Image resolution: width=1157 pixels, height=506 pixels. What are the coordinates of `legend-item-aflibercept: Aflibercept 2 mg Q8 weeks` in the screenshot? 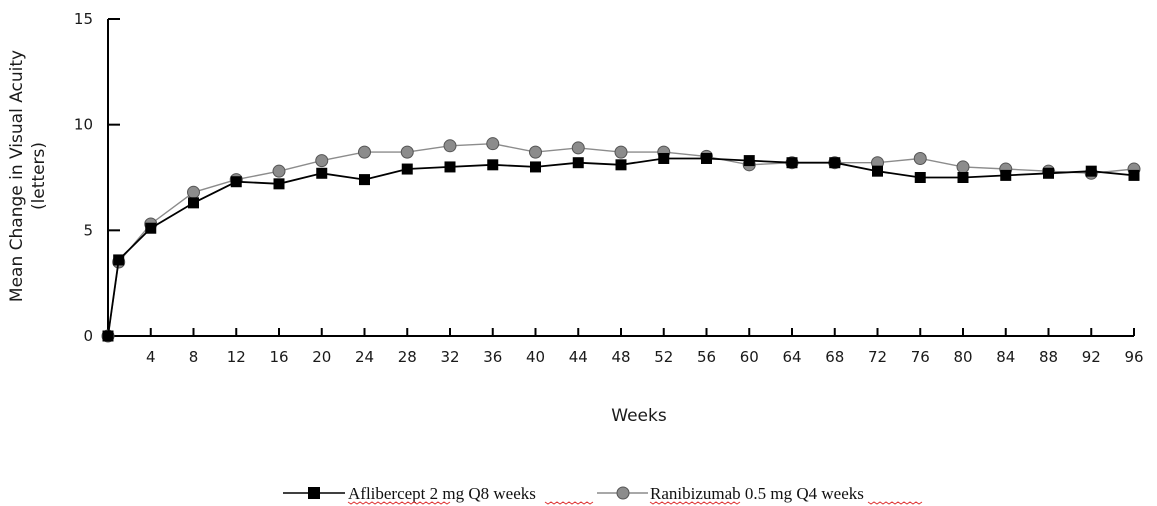 It's located at (438, 494).